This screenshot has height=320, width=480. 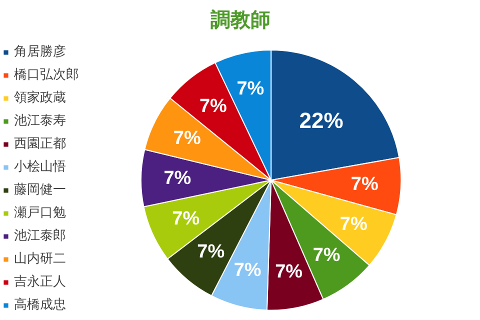 What do you see at coordinates (240, 20) in the screenshot?
I see `chart-title: 調教師` at bounding box center [240, 20].